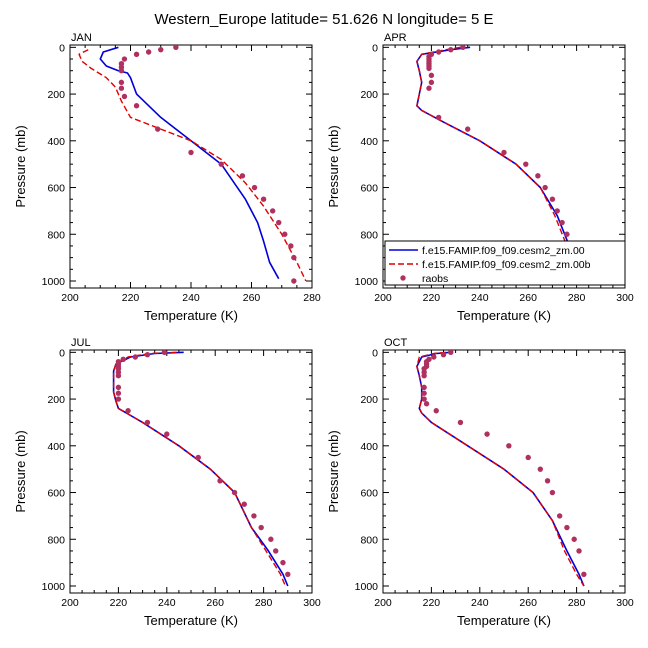 This screenshot has height=648, width=648. I want to click on panel-title-jul: JUL, so click(81, 343).